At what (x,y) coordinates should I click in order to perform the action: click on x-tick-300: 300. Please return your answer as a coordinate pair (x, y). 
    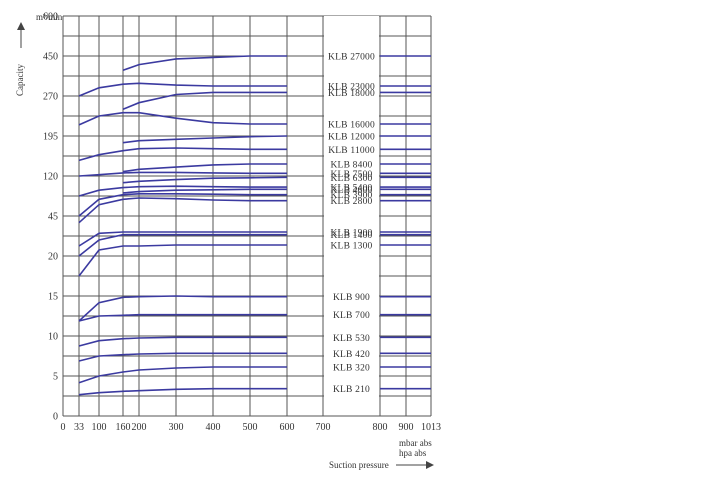
    Looking at the image, I should click on (176, 427).